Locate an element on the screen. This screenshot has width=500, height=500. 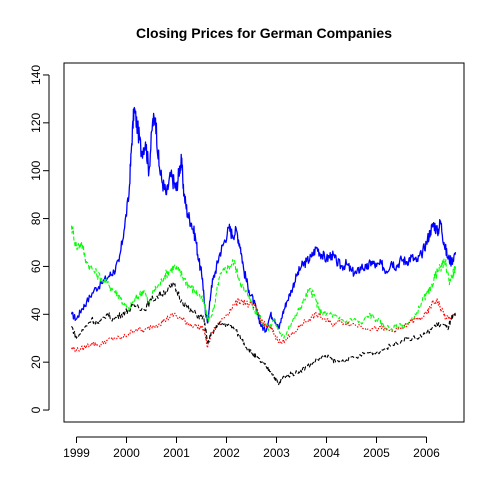
y-tick-label: 20 is located at coordinates (36, 362).